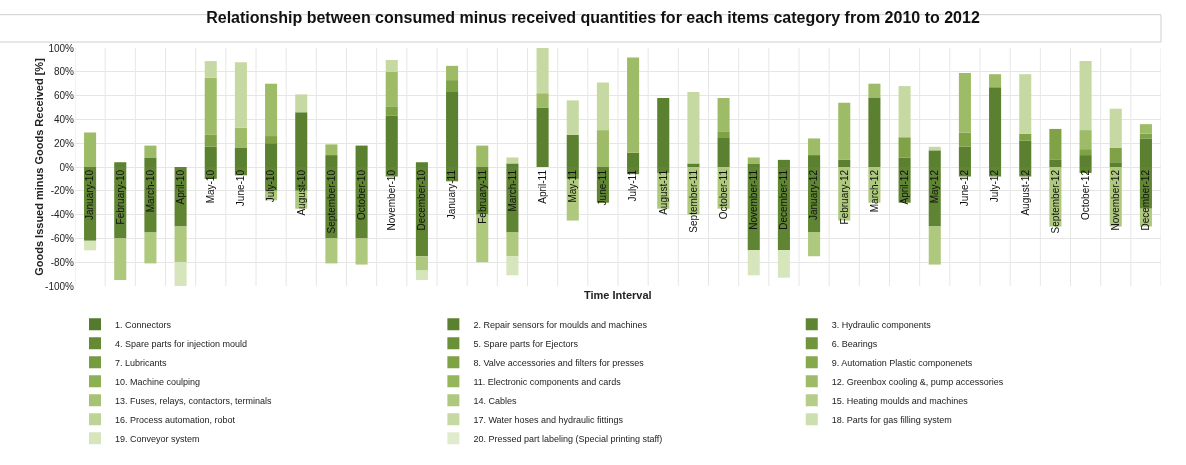 The image size is (1186, 465). I want to click on x-tick-label: November-10, so click(391, 200).